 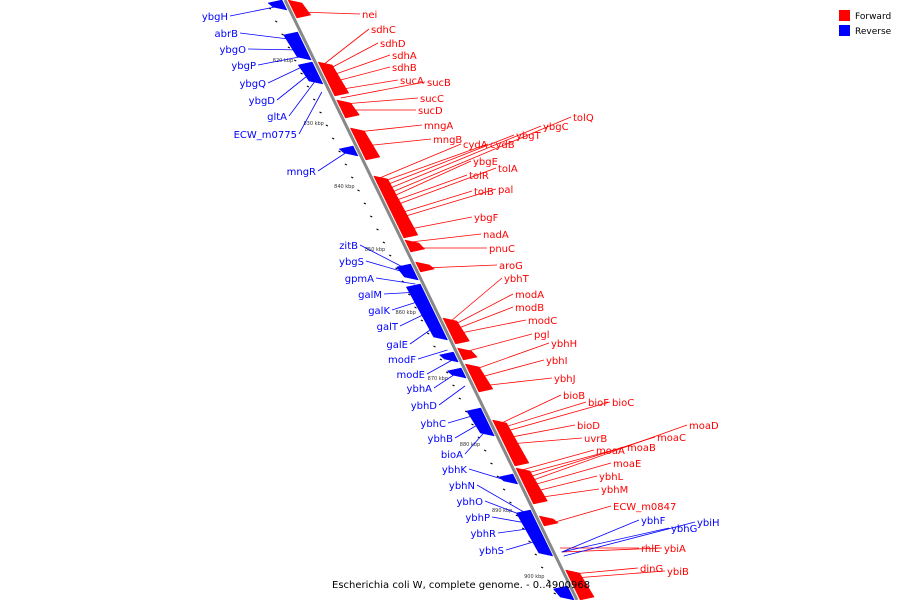 What do you see at coordinates (432, 99) in the screenshot?
I see `gene-label-succ: sucC` at bounding box center [432, 99].